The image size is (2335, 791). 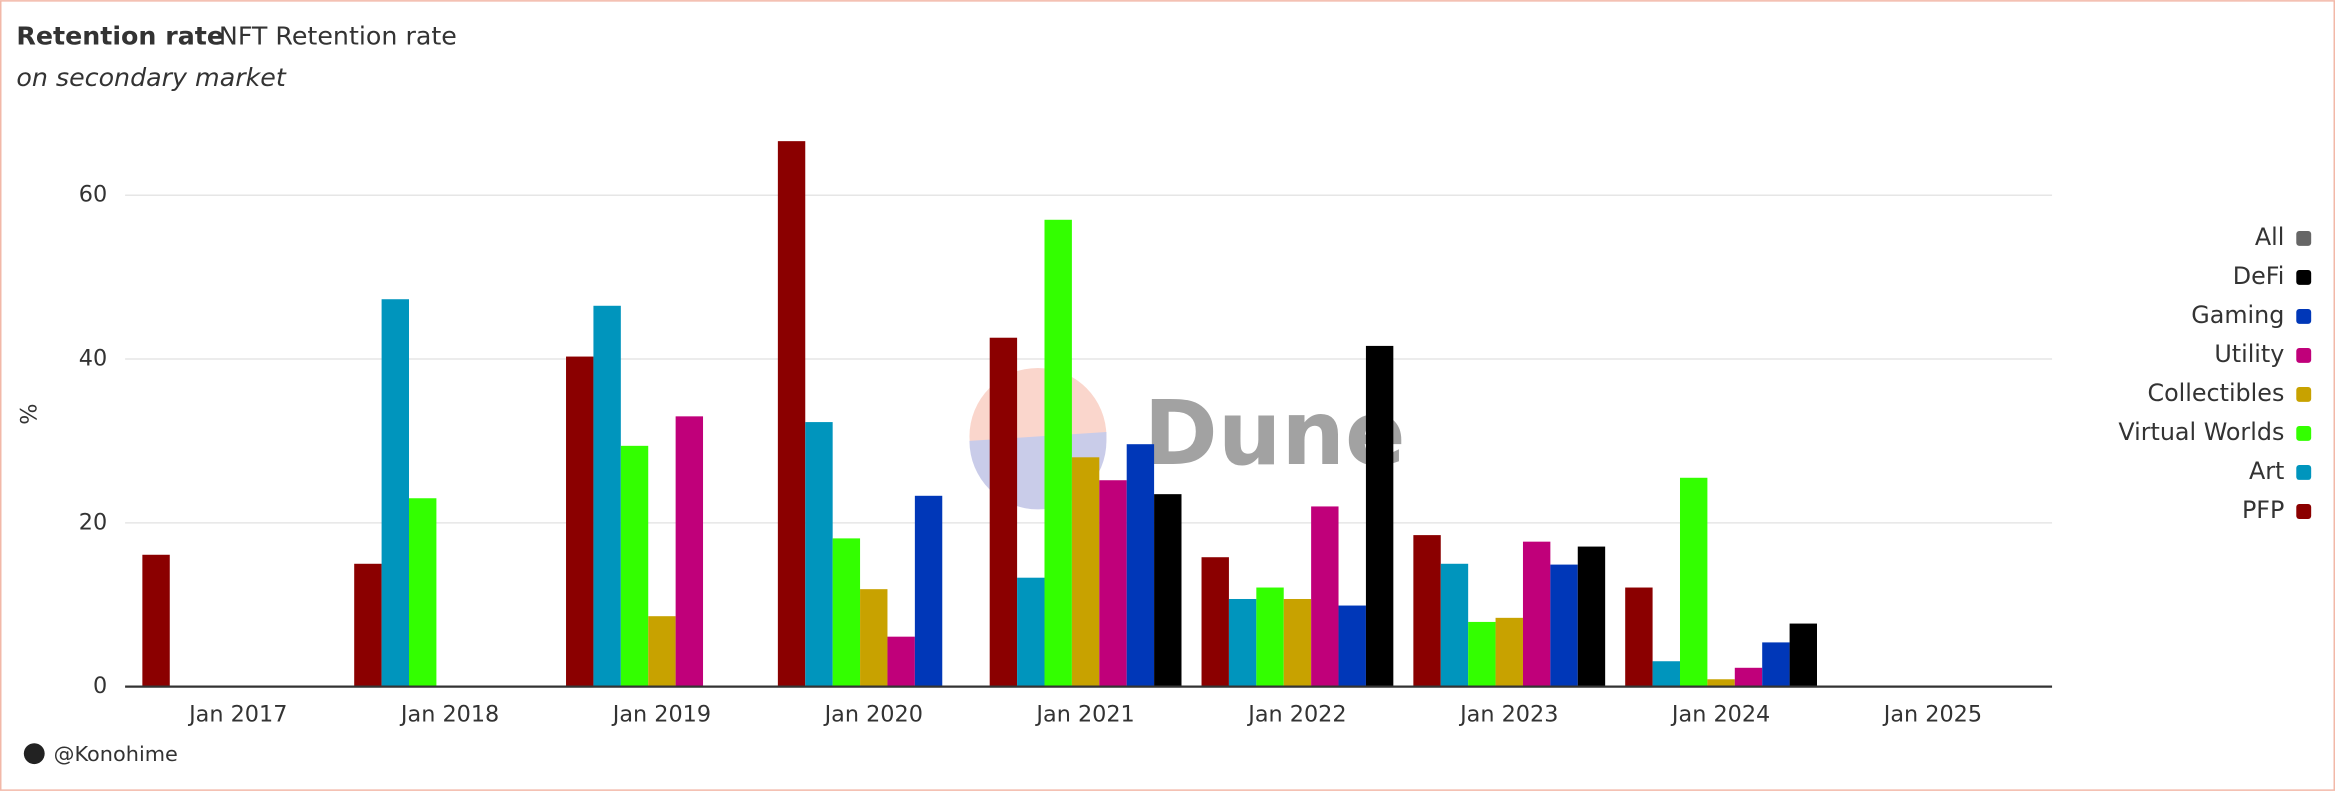 What do you see at coordinates (151, 77) in the screenshot?
I see `chart-subtitle: on secondary market` at bounding box center [151, 77].